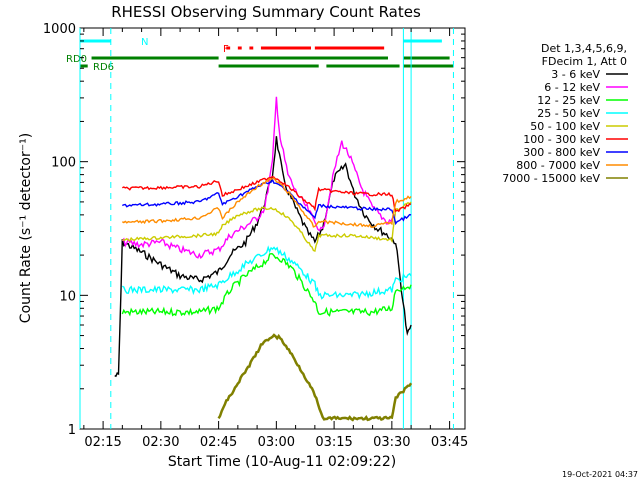 The width and height of the screenshot is (640, 480). Describe the element at coordinates (391, 442) in the screenshot. I see `x-tick-label: 03:30` at that location.